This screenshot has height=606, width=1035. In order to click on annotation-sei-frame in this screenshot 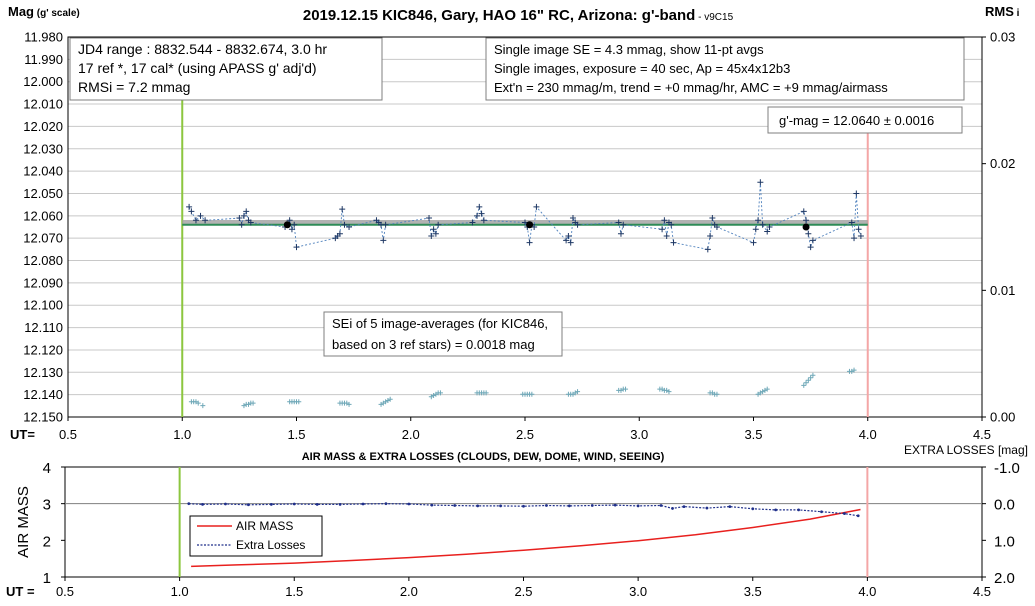, I will do `click(443, 334)`.